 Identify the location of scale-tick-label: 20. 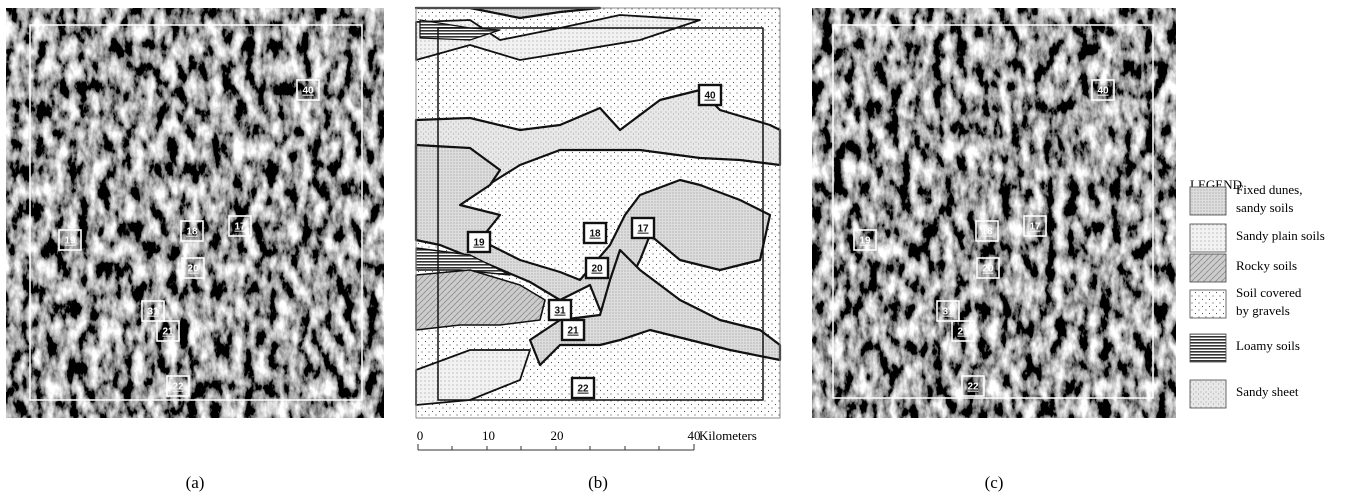
(557, 435).